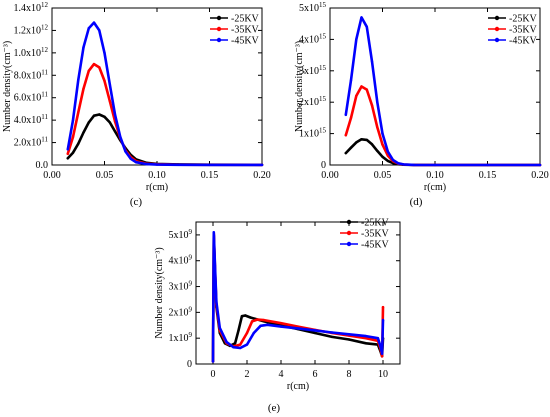 This screenshot has width=550, height=417. Describe the element at coordinates (281, 374) in the screenshot. I see `x-tick-label: 4` at that location.